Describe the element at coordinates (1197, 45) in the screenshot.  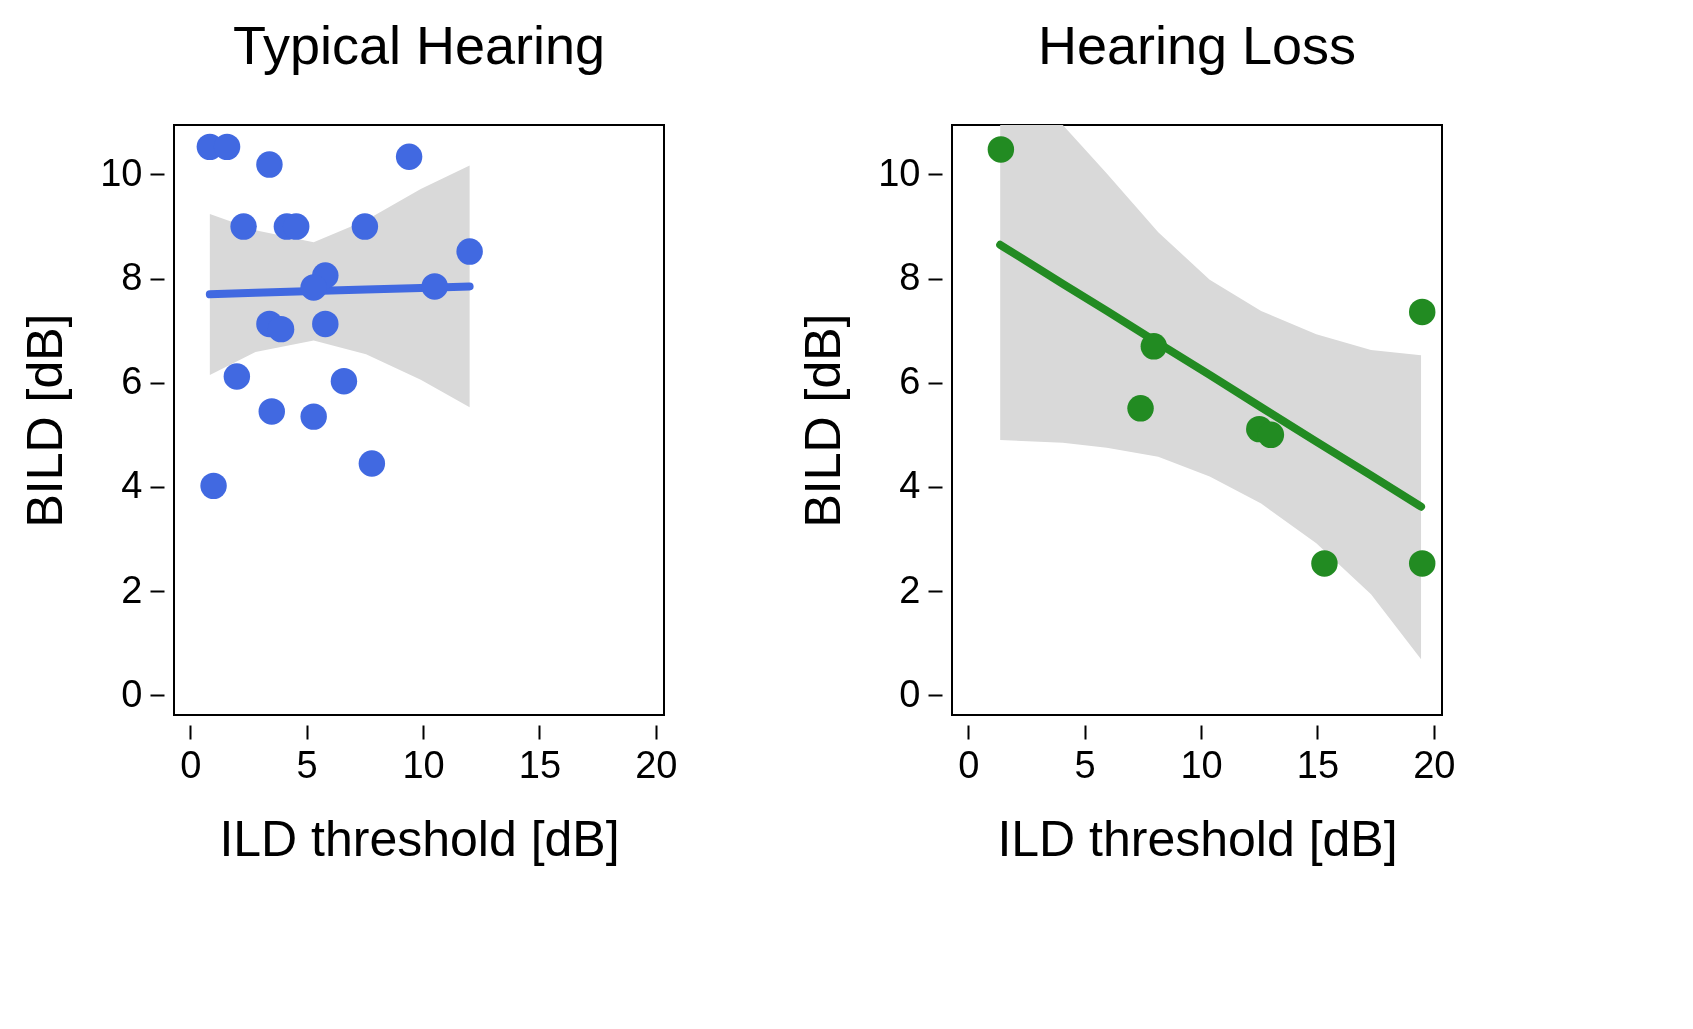
I see `chart-title: Hearing Loss` at that location.